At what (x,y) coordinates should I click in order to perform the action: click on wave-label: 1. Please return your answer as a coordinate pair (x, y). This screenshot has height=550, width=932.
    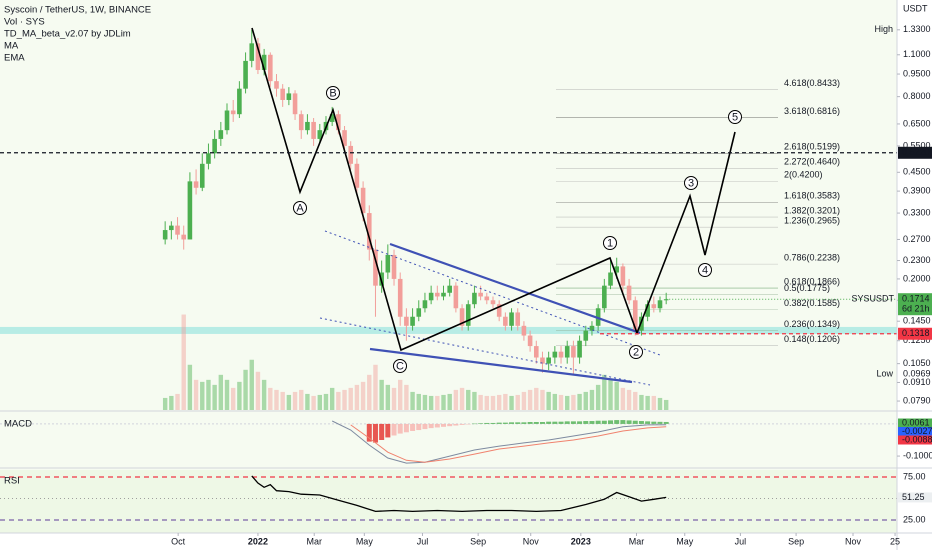
    Looking at the image, I should click on (610, 243).